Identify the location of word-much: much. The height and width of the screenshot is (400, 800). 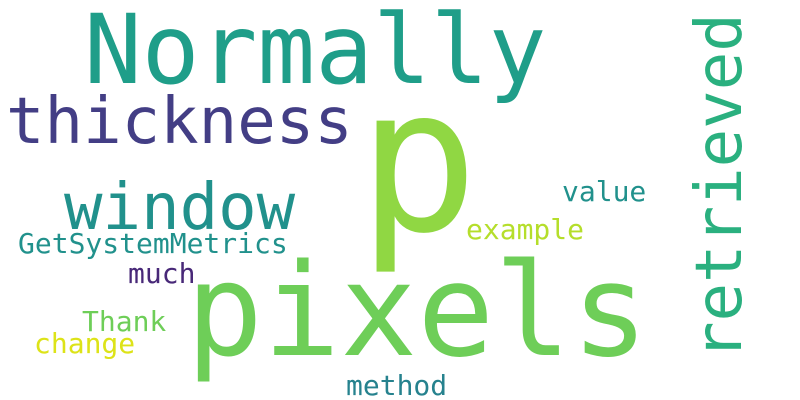
(162, 273).